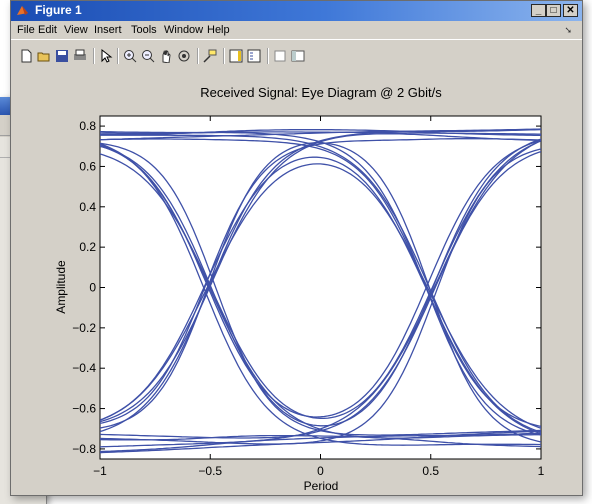 This screenshot has width=592, height=504. What do you see at coordinates (184, 56) in the screenshot?
I see `rotate-3d-icon` at bounding box center [184, 56].